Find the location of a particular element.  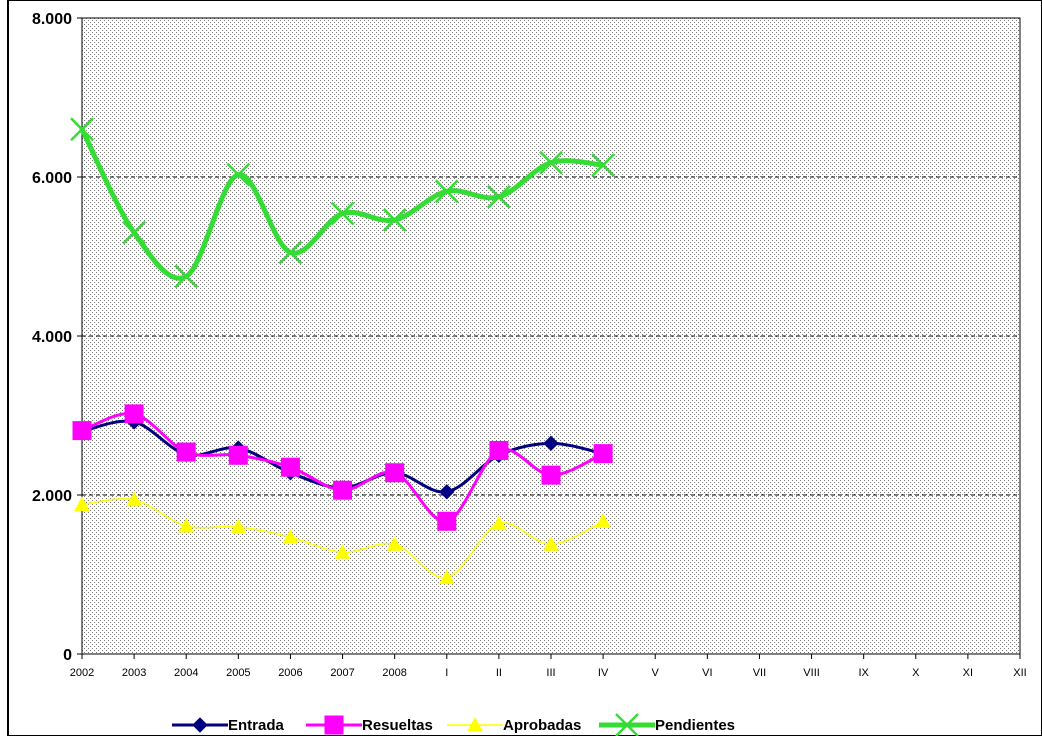

x-tick-label: VI is located at coordinates (707, 673).